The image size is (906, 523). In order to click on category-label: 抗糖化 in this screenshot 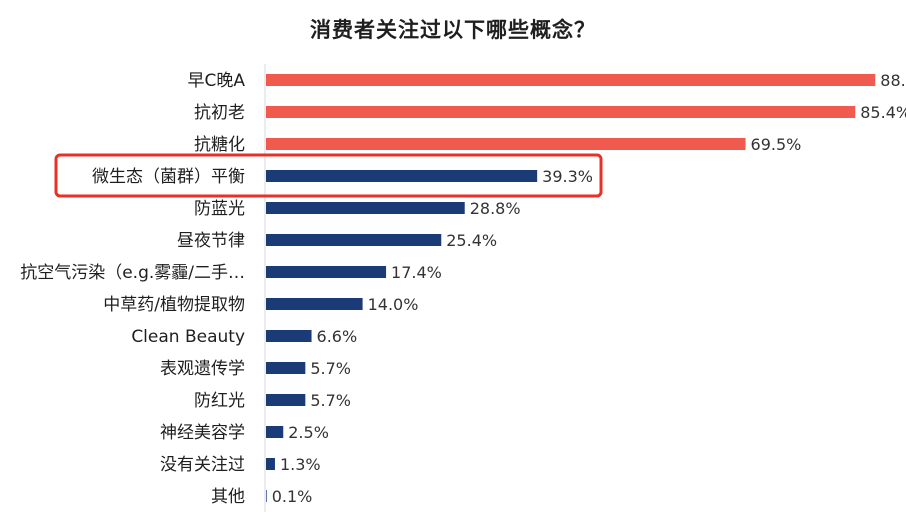, I will do `click(219, 145)`.